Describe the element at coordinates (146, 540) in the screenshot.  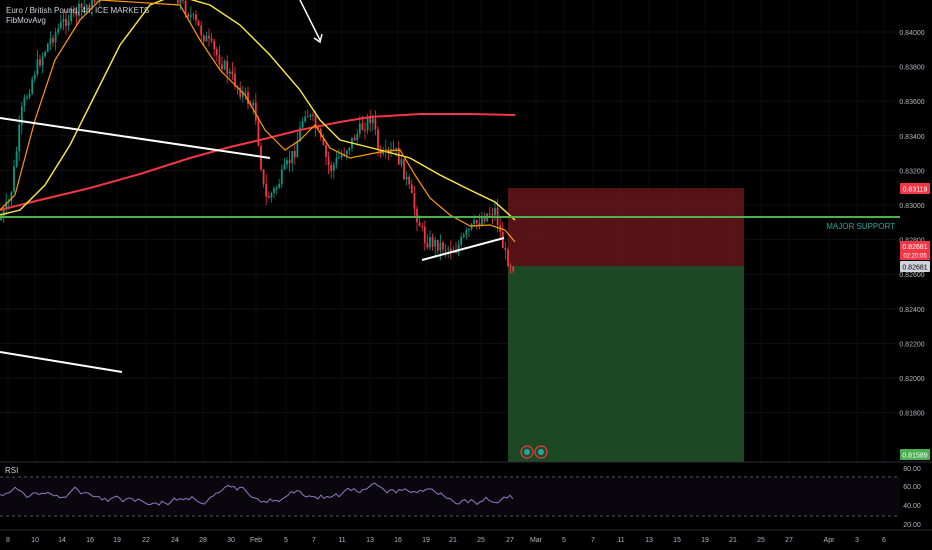
I see `x-tick-label: 22` at that location.